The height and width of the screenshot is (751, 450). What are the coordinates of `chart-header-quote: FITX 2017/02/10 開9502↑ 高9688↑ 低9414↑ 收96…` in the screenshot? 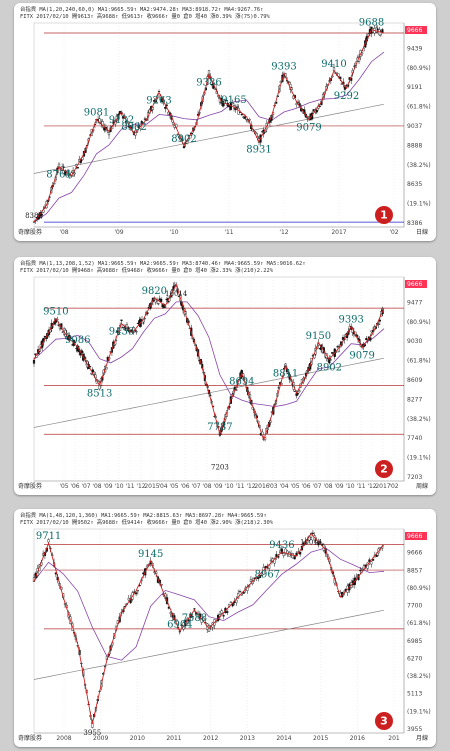 It's located at (147, 522).